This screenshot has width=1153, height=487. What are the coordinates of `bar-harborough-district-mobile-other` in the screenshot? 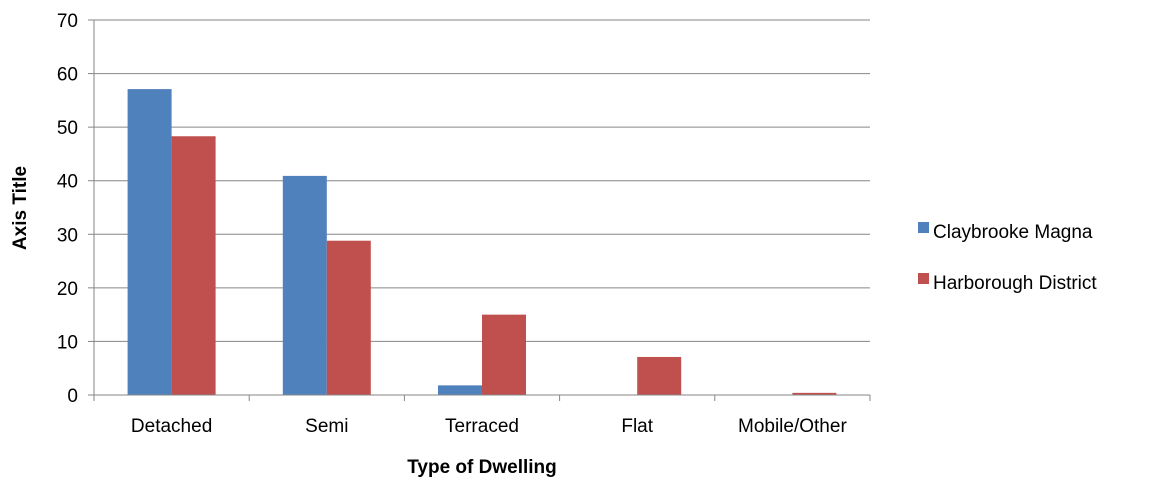 It's located at (814, 393).